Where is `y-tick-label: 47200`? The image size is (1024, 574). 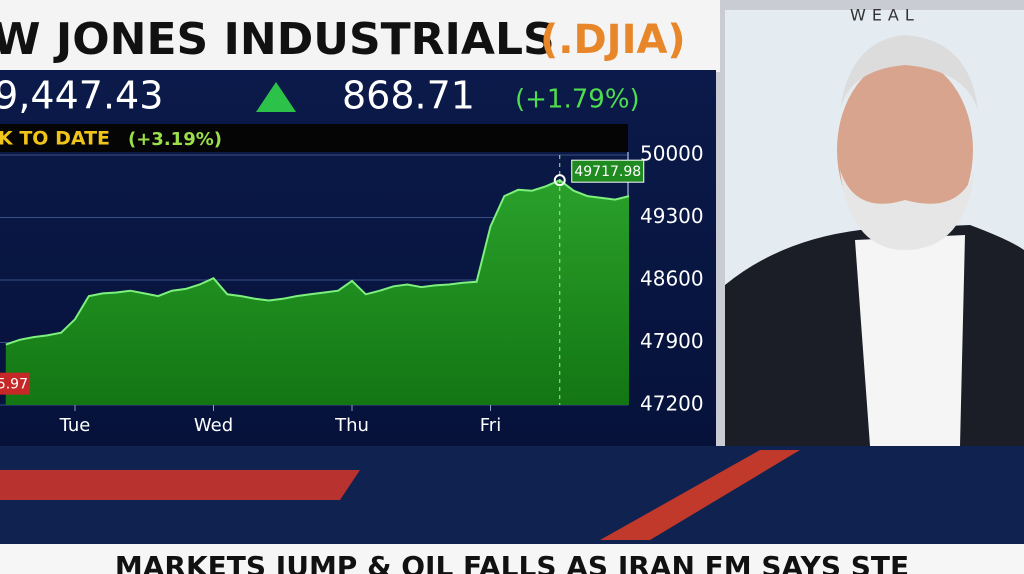 y-tick-label: 47200 is located at coordinates (672, 404).